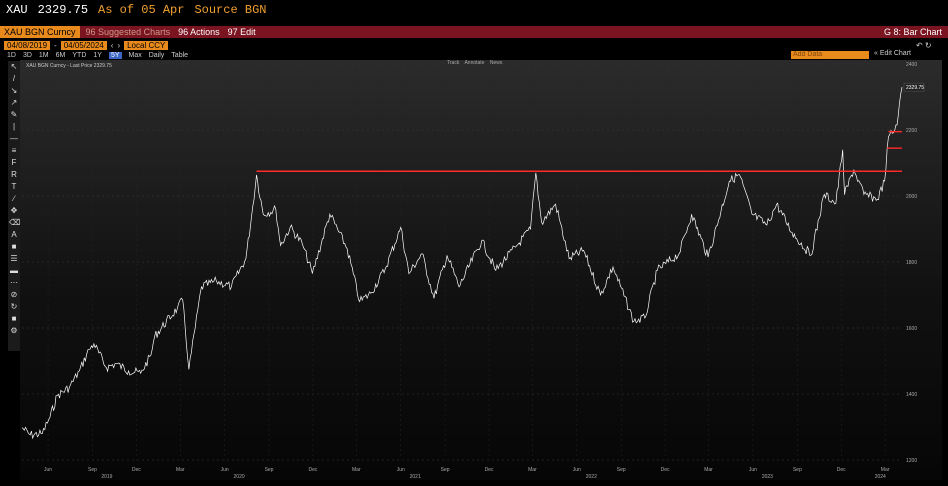 This screenshot has width=948, height=486. I want to click on vertical-line-icon: |, so click(14, 126).